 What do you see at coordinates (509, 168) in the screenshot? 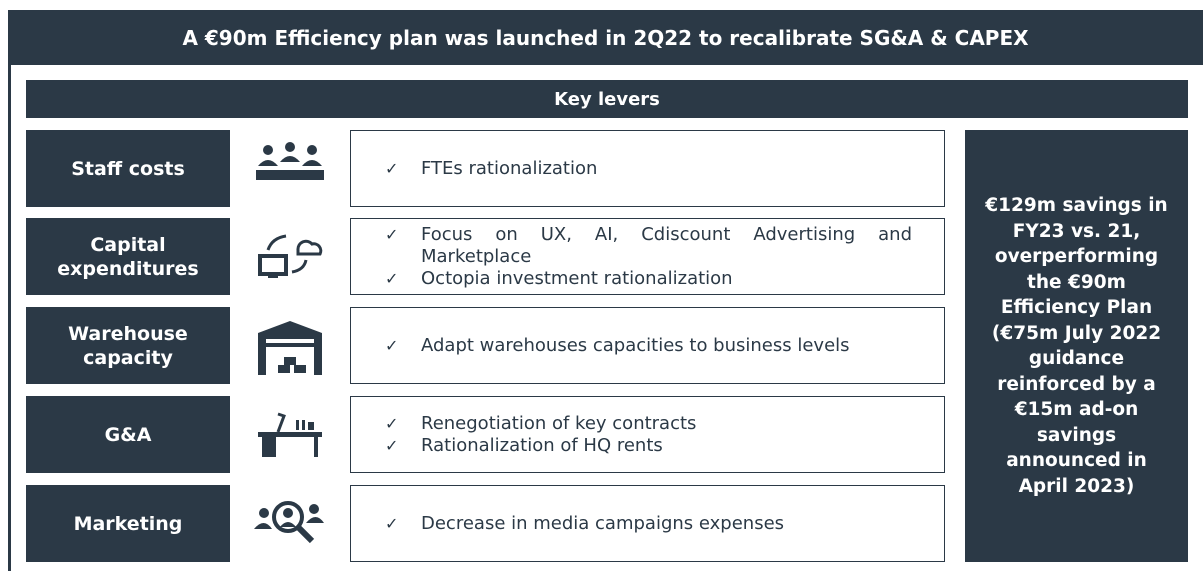
I see `item-text: FTEs rationalization` at bounding box center [509, 168].